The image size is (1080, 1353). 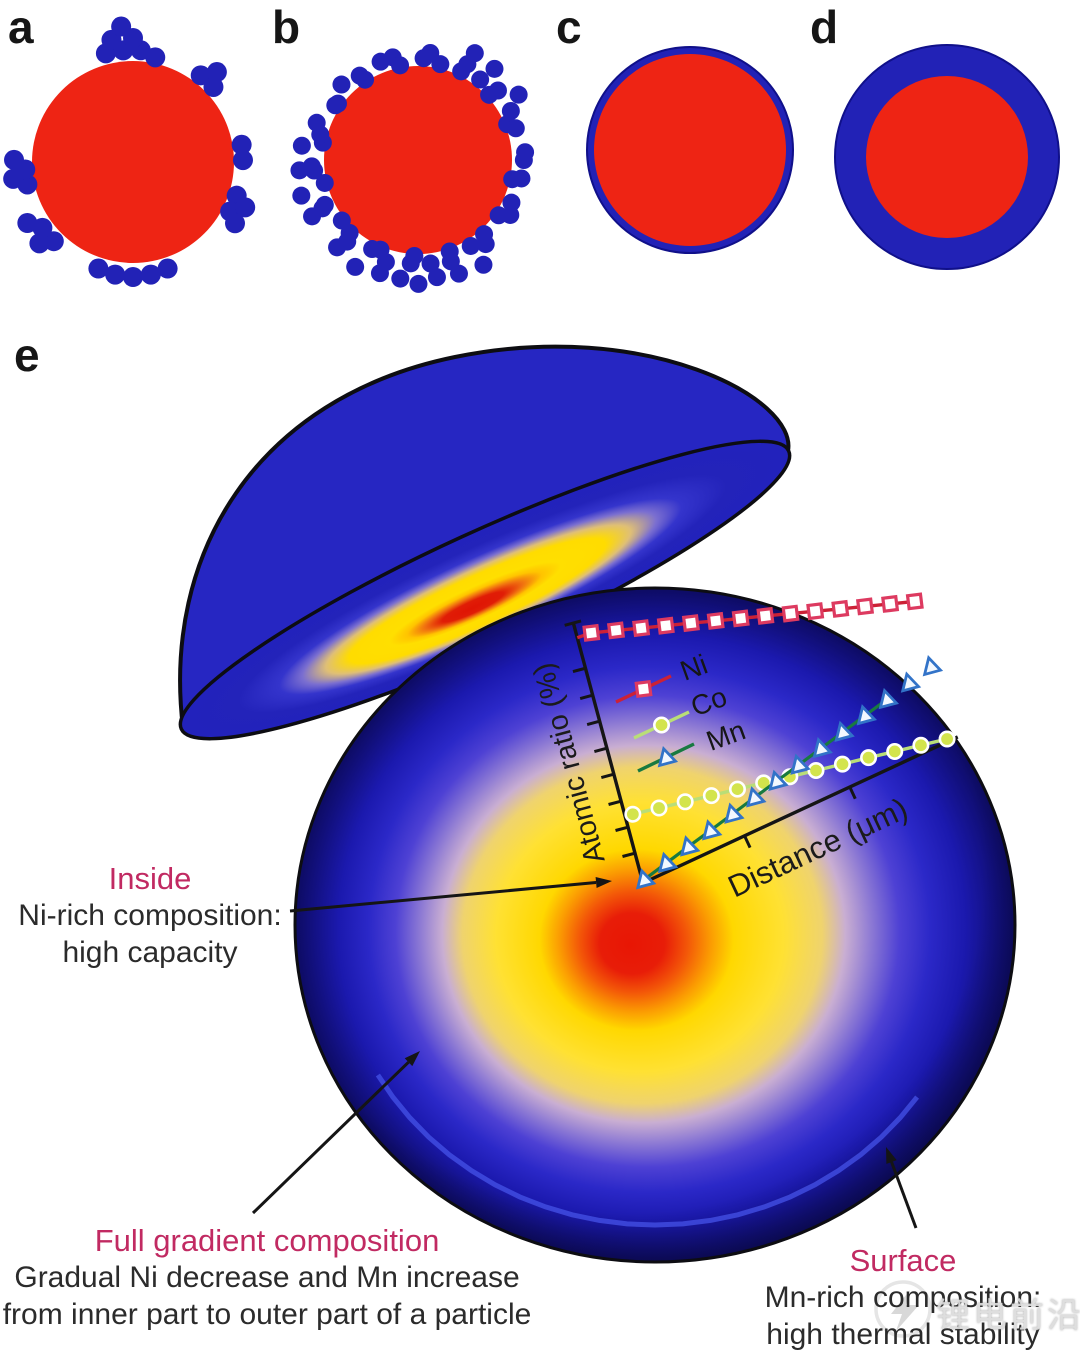 I want to click on annotation-surface-line1: Mn-rich composition:, so click(x=903, y=1297).